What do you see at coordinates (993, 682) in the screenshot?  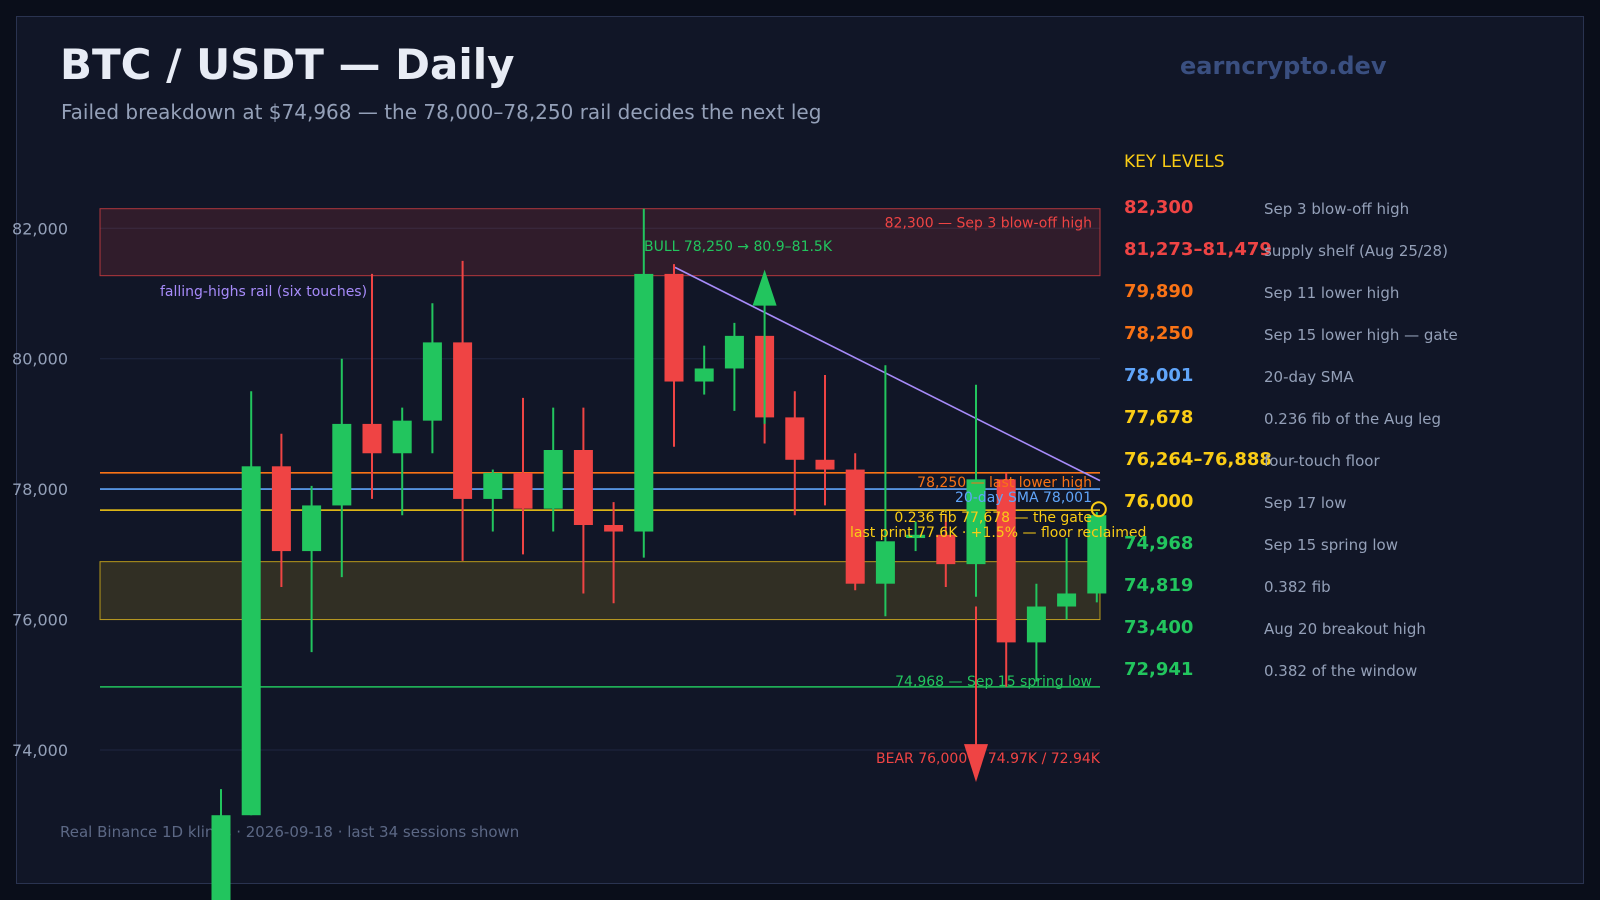 I see `level-label-spring: 74,968 — Sep 15 spring low` at bounding box center [993, 682].